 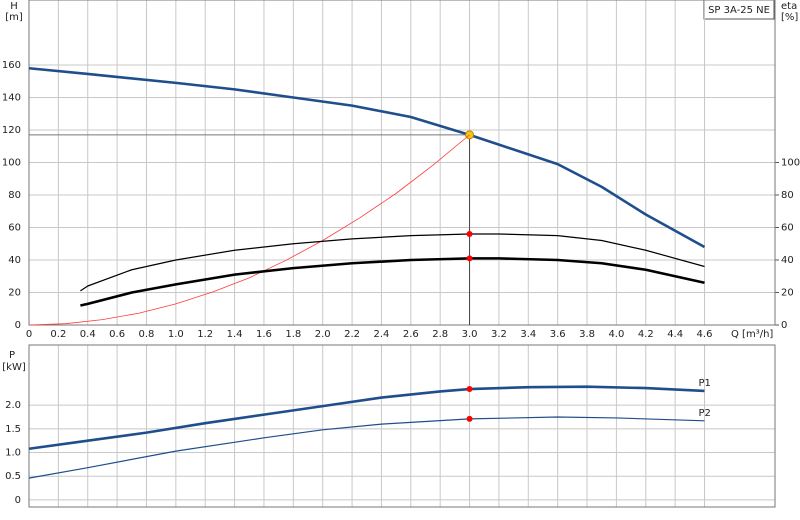 What do you see at coordinates (14, 293) in the screenshot?
I see `y-tick-label: 20` at bounding box center [14, 293].